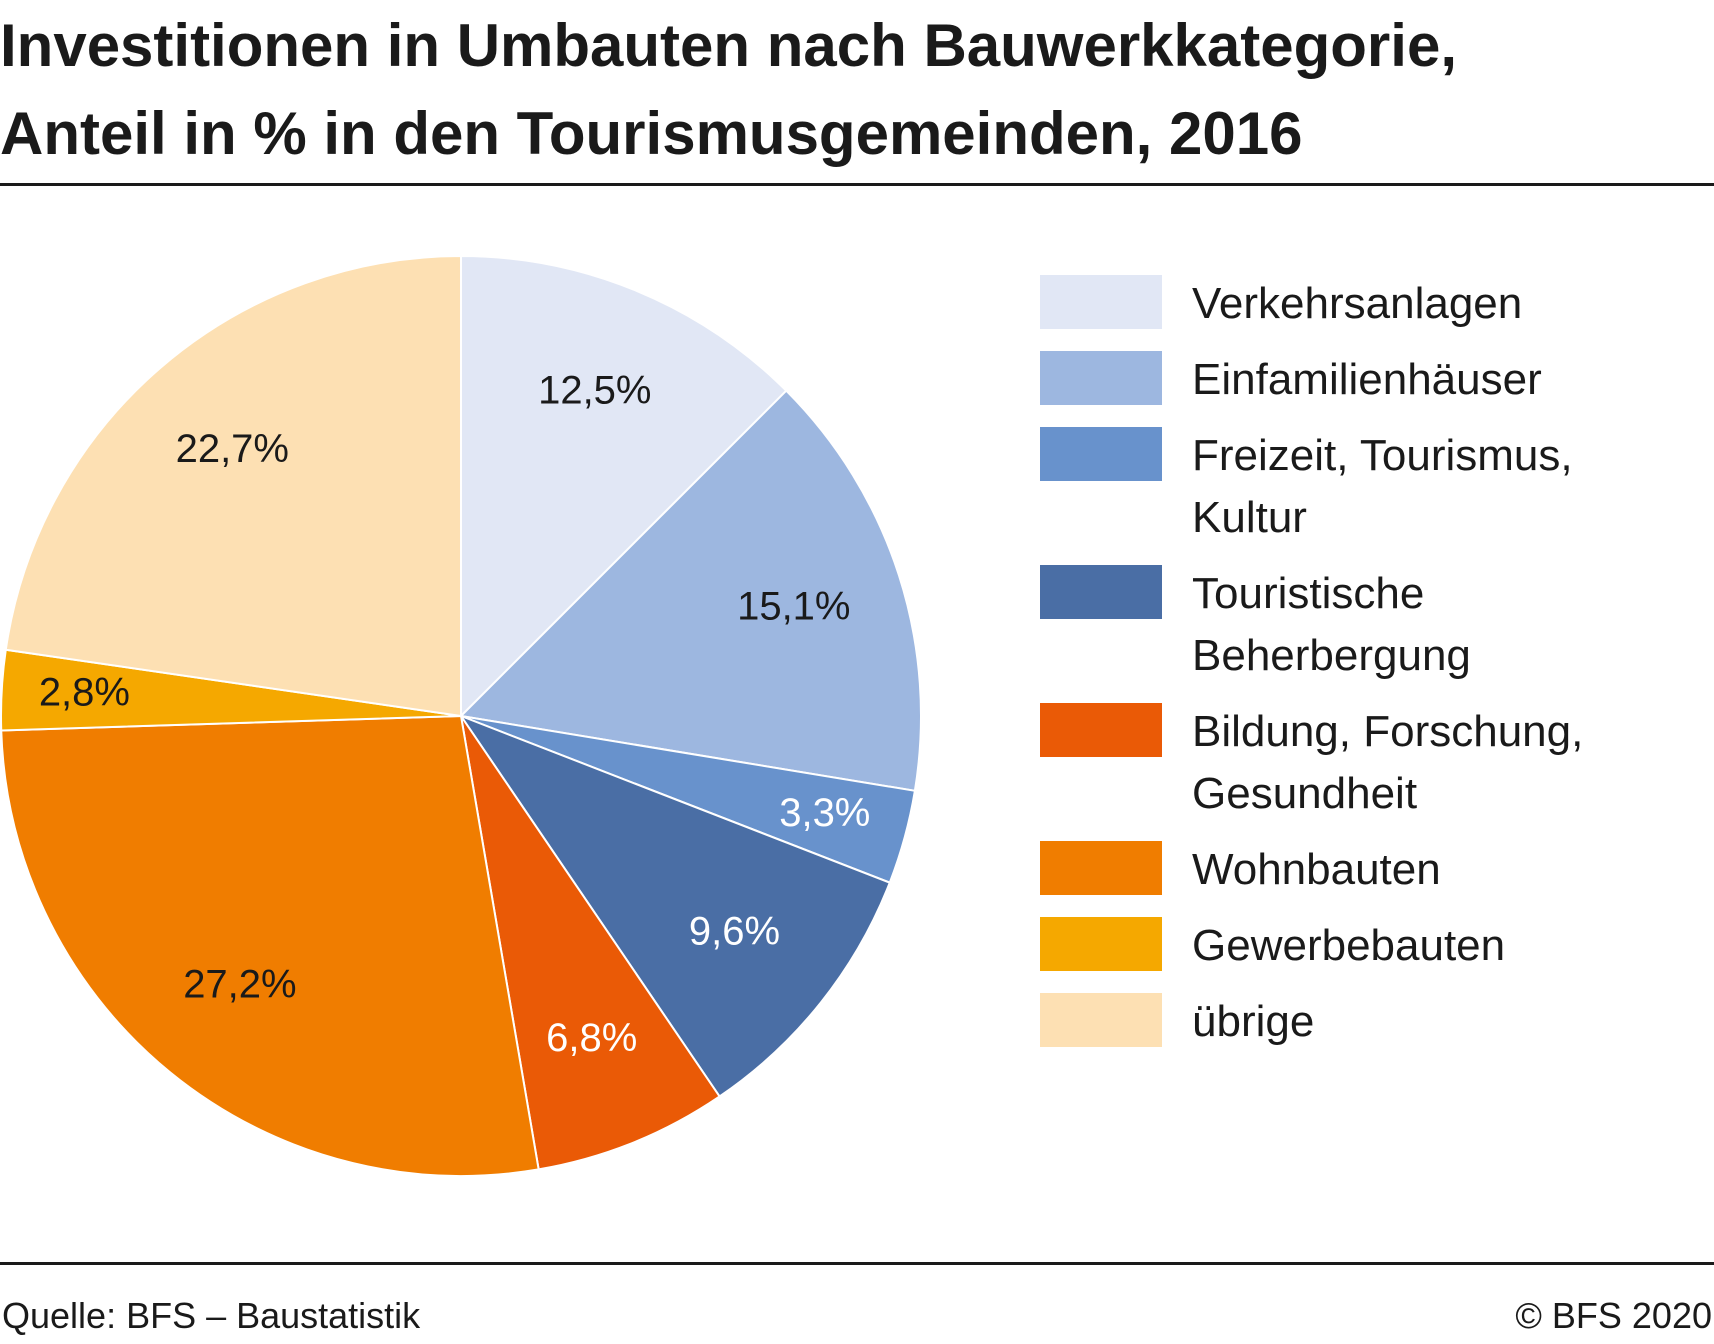  Describe the element at coordinates (824, 813) in the screenshot. I see `slice-label-freizeit-tourismus-kultur: 3,3%` at that location.